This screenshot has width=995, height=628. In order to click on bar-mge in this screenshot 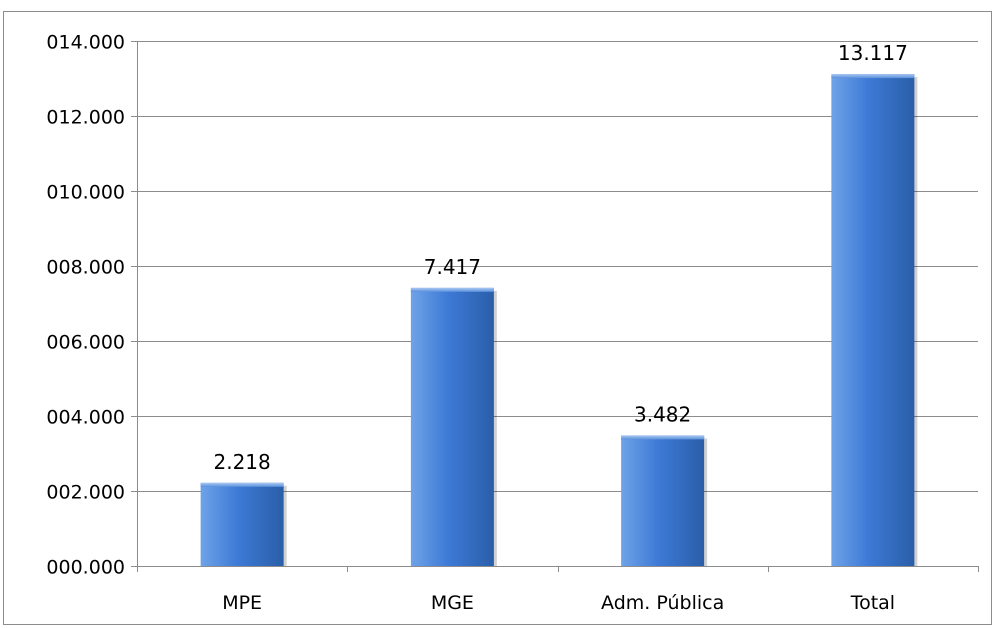, I will do `click(453, 426)`.